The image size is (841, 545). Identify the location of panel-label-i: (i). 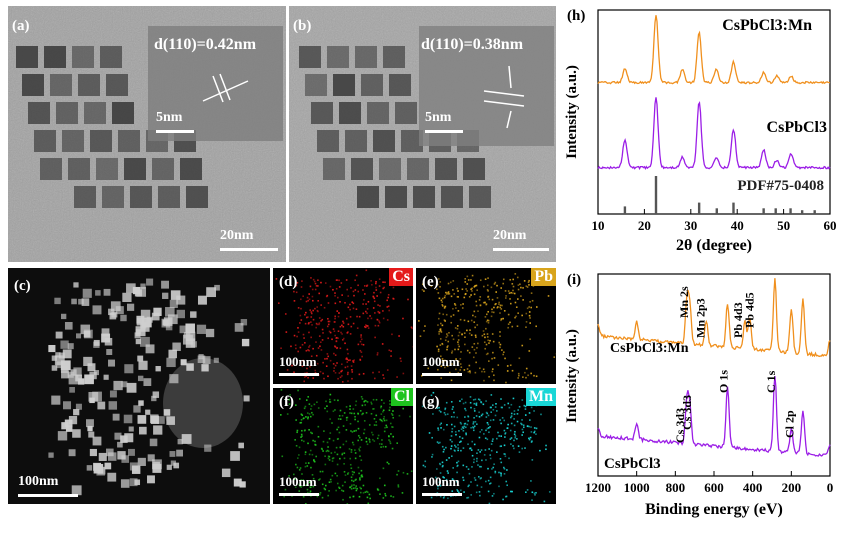
(574, 280).